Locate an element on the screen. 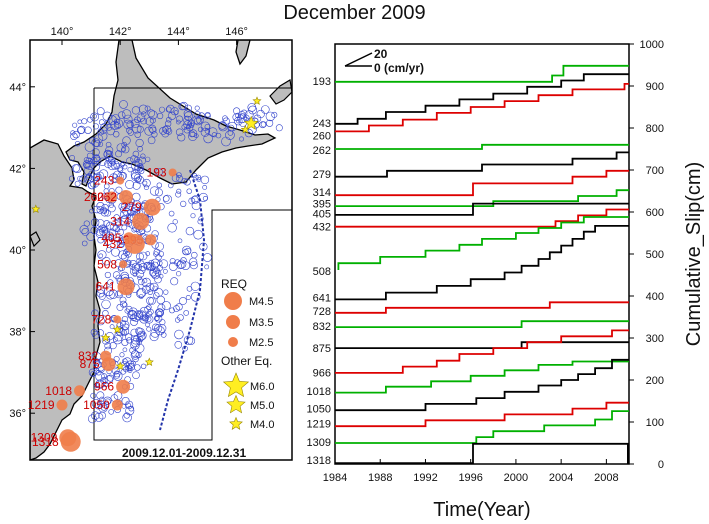 This screenshot has width=709, height=524. series-label-314: 314 is located at coordinates (322, 193).